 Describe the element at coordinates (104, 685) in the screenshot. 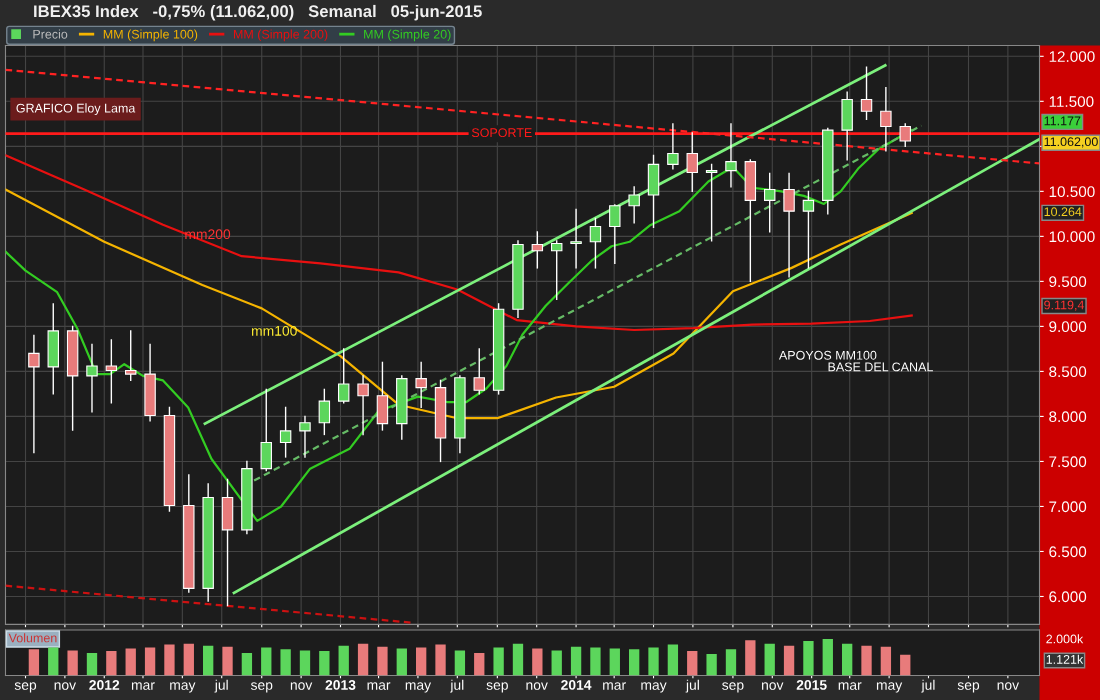

I see `x-tick-label: 2012` at that location.